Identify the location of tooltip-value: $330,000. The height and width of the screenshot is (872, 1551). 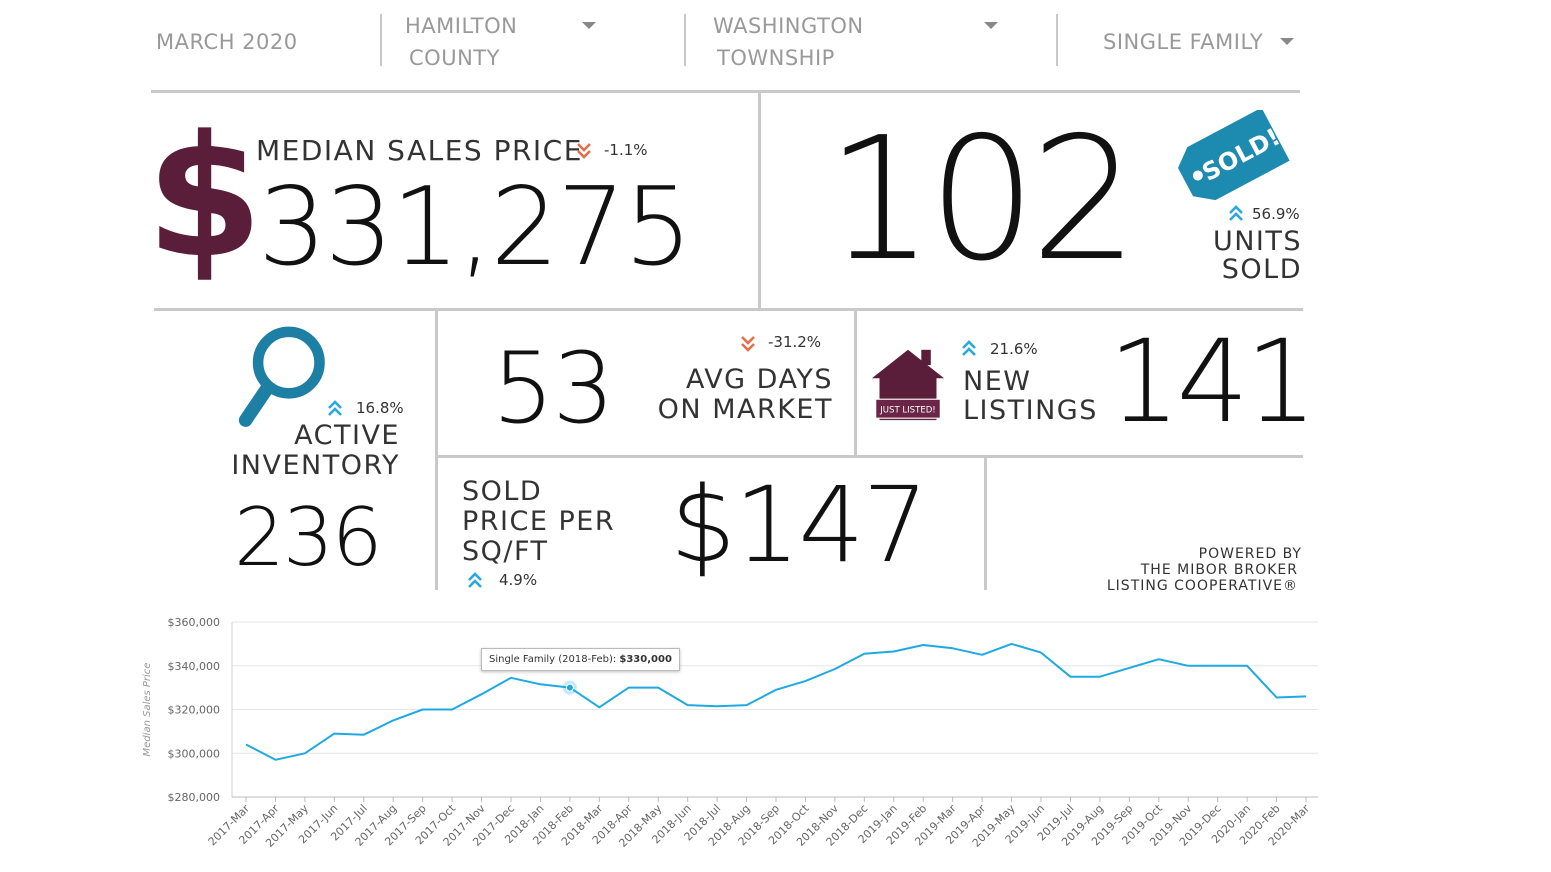
(645, 659).